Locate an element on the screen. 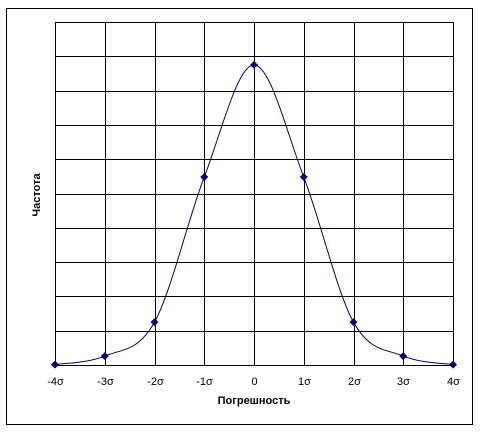 This screenshot has height=432, width=480. x-tick-label: 4σ is located at coordinates (453, 382).